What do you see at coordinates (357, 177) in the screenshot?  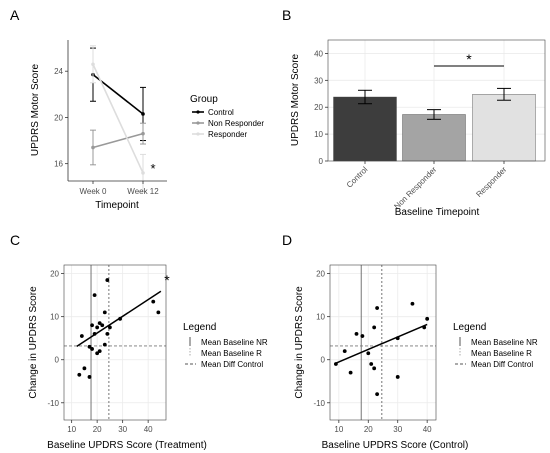 I see `x-tick-label: Control` at bounding box center [357, 177].